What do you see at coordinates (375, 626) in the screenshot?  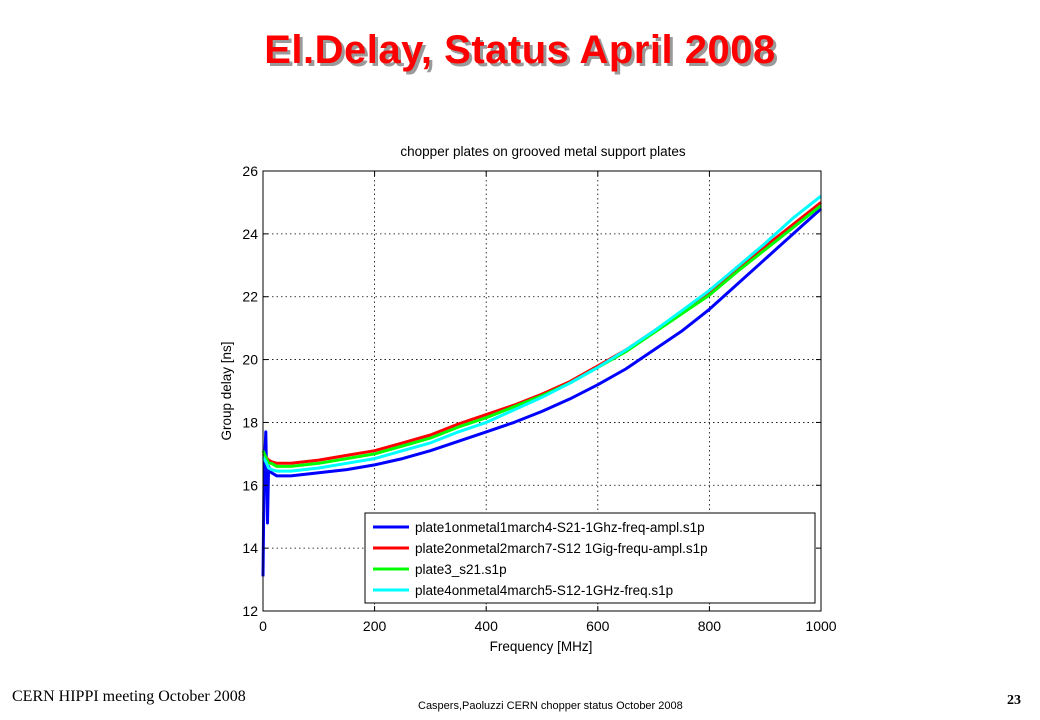 I see `x-tick-label: 200` at bounding box center [375, 626].